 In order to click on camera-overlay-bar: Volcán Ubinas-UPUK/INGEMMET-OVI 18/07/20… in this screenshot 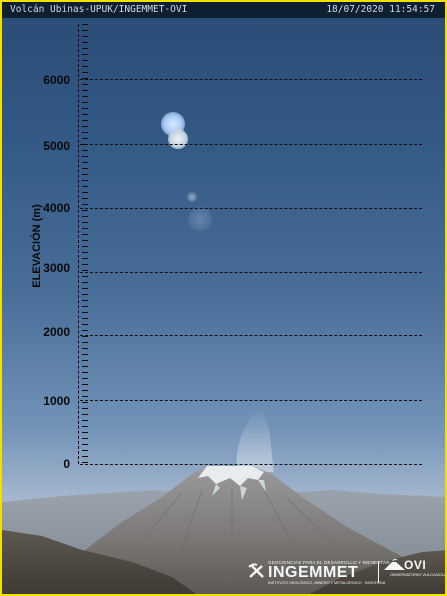, I will do `click(223, 10)`.